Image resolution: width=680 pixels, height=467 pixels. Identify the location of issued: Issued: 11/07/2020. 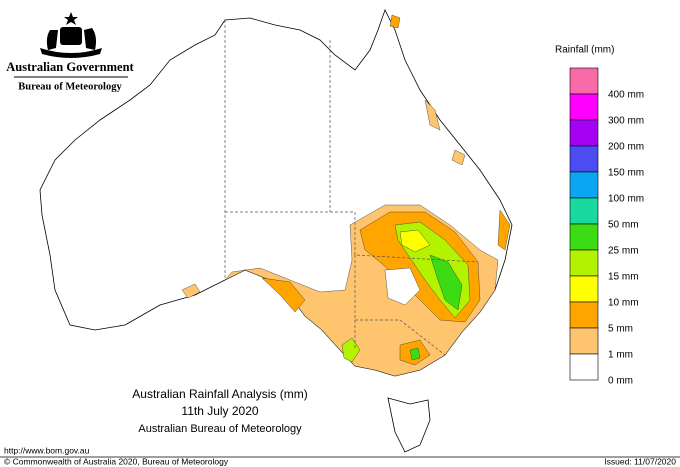
(640, 461).